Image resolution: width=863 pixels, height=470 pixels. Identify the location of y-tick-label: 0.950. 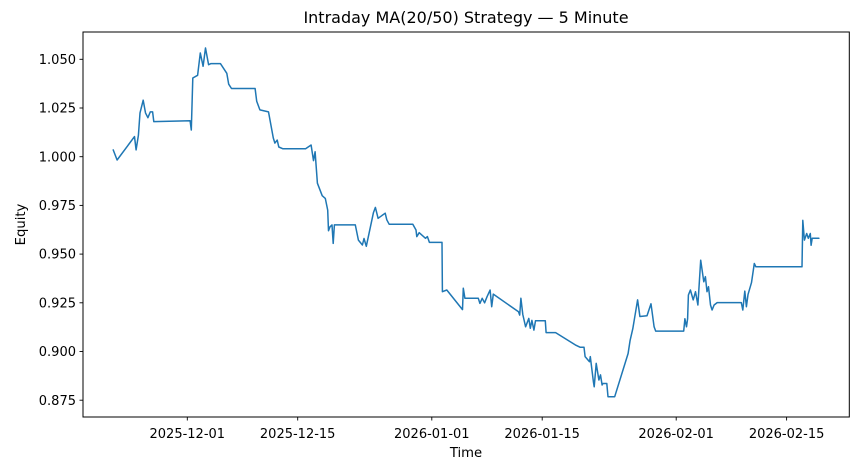
(57, 255).